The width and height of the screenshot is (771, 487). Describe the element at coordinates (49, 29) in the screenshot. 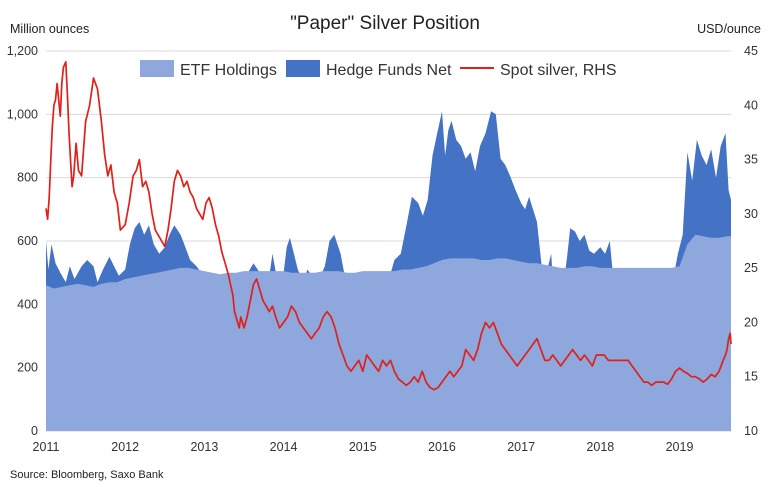

I see `left-axis-unit: Million ounces` at that location.